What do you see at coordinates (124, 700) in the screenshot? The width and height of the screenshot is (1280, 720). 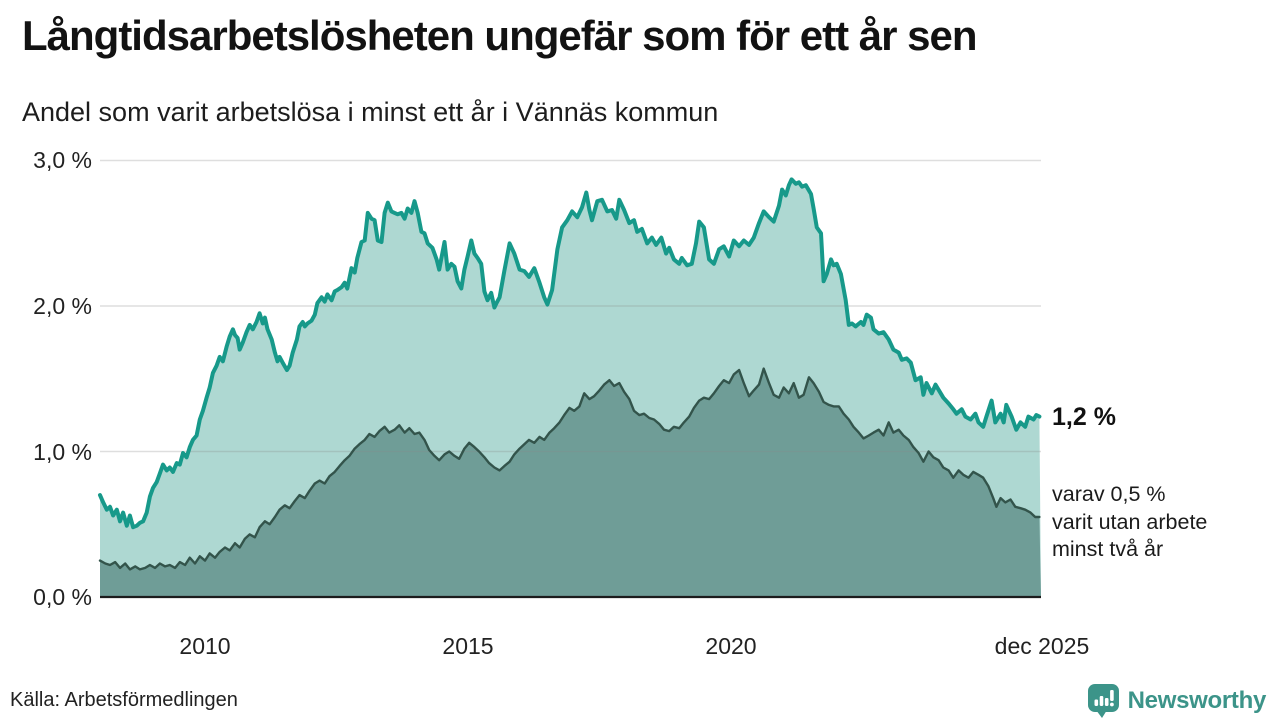 I see `source-attribution: Källa: Arbetsförmedlingen` at bounding box center [124, 700].